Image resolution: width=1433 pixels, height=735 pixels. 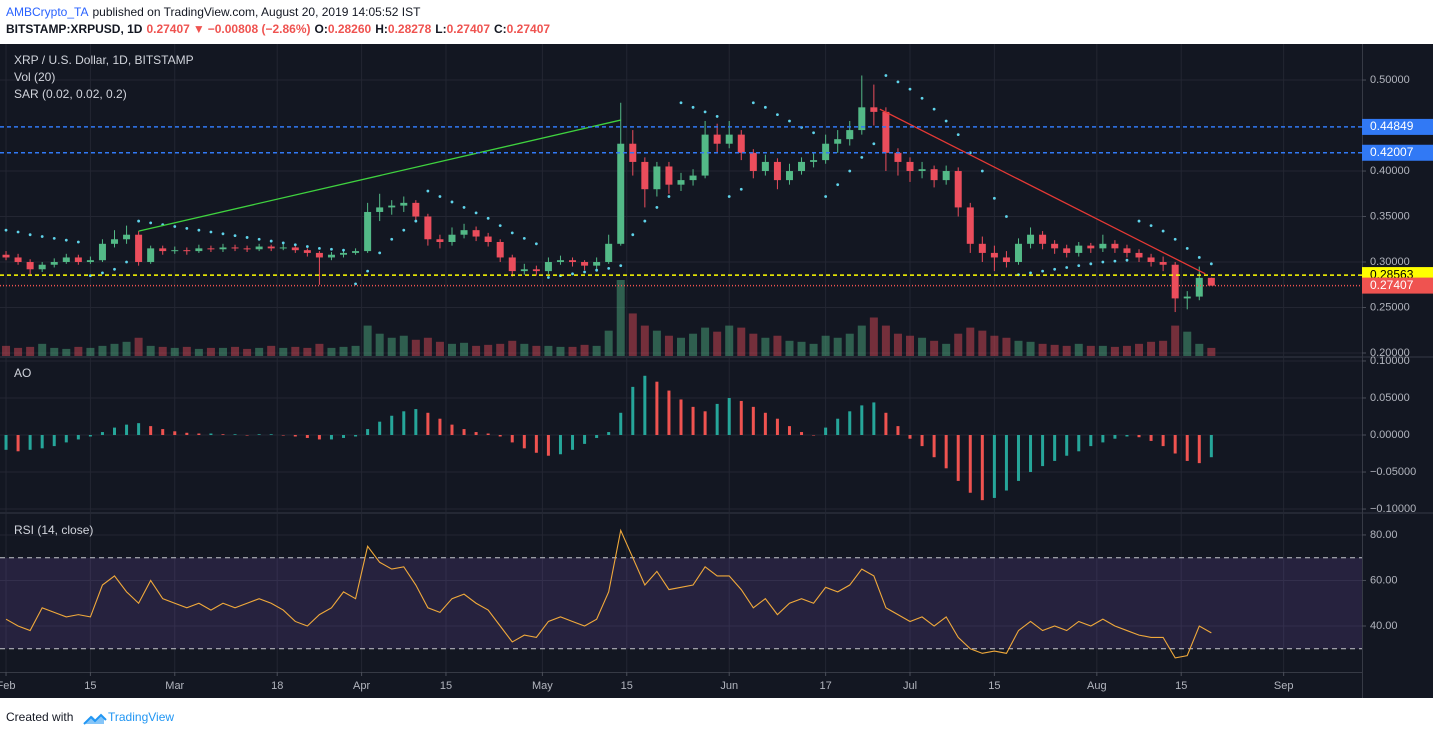 What do you see at coordinates (8, 686) in the screenshot?
I see `x-tick-label: Feb` at bounding box center [8, 686].